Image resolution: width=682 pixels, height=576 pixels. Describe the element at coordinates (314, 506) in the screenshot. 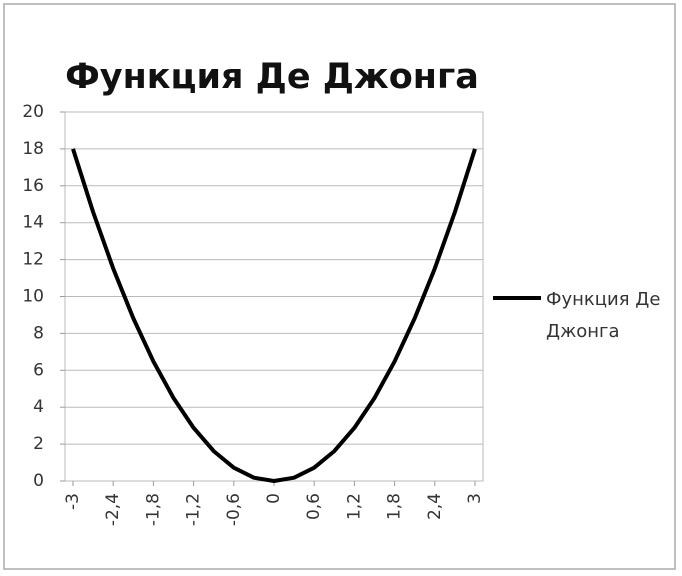

I see `x-tick-label: 0,6` at that location.